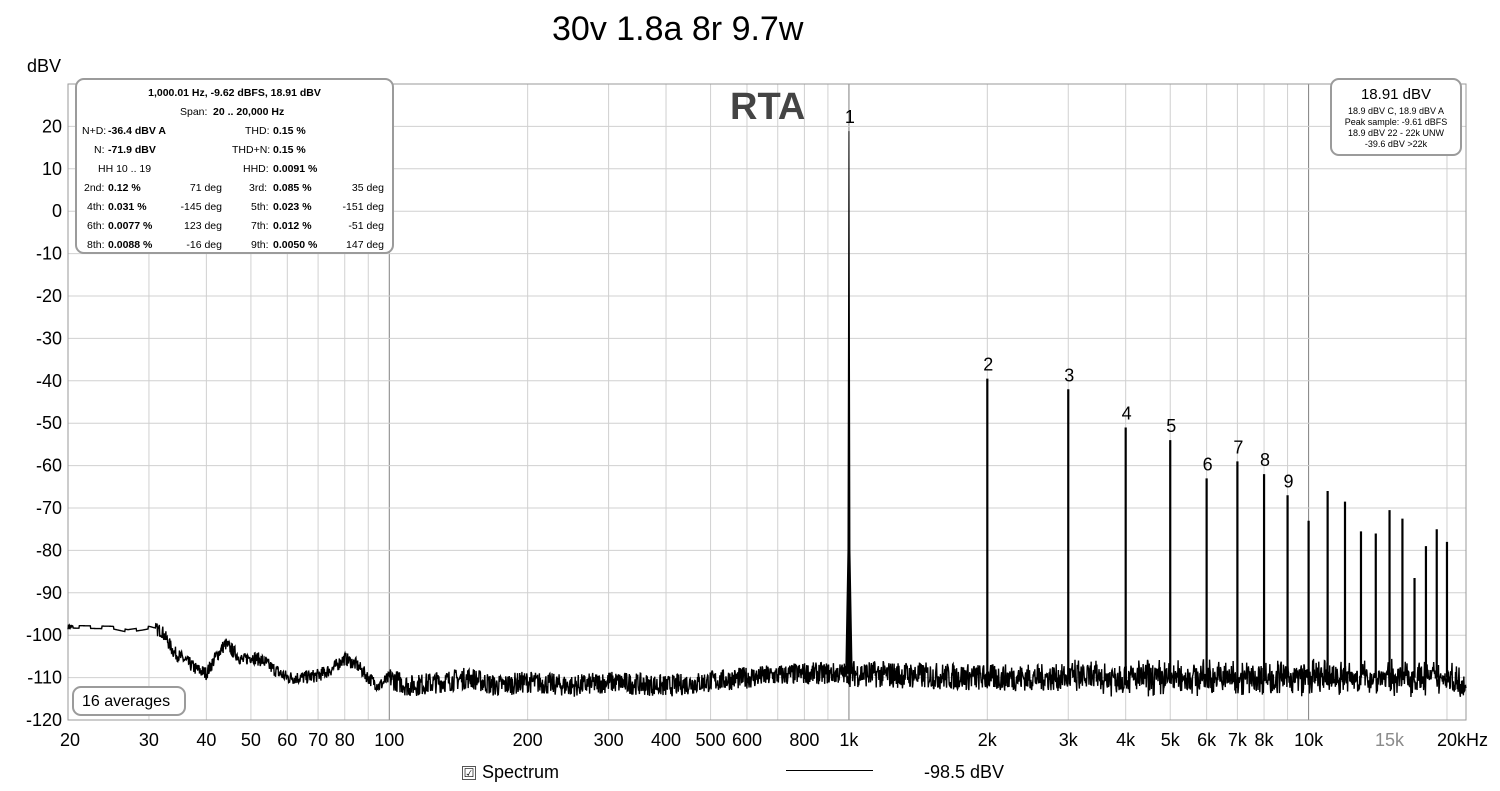 Image resolution: width=1500 pixels, height=791 pixels. I want to click on harmonic-3-pct: 0.085 %, so click(292, 188).